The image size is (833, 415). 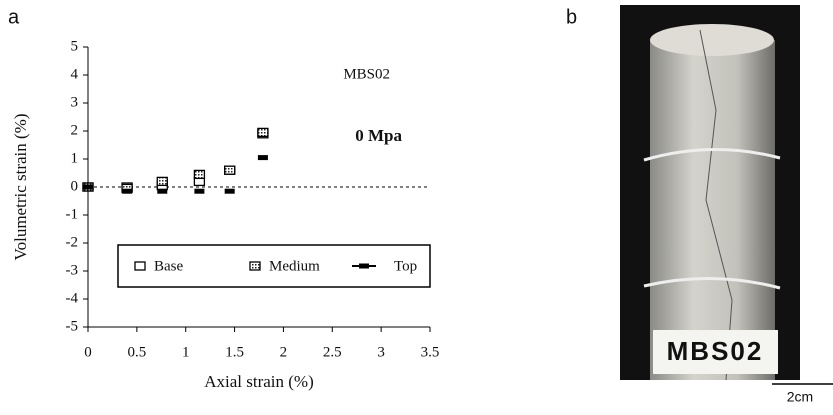 I want to click on y-tick-label: 1, so click(x=75, y=158).